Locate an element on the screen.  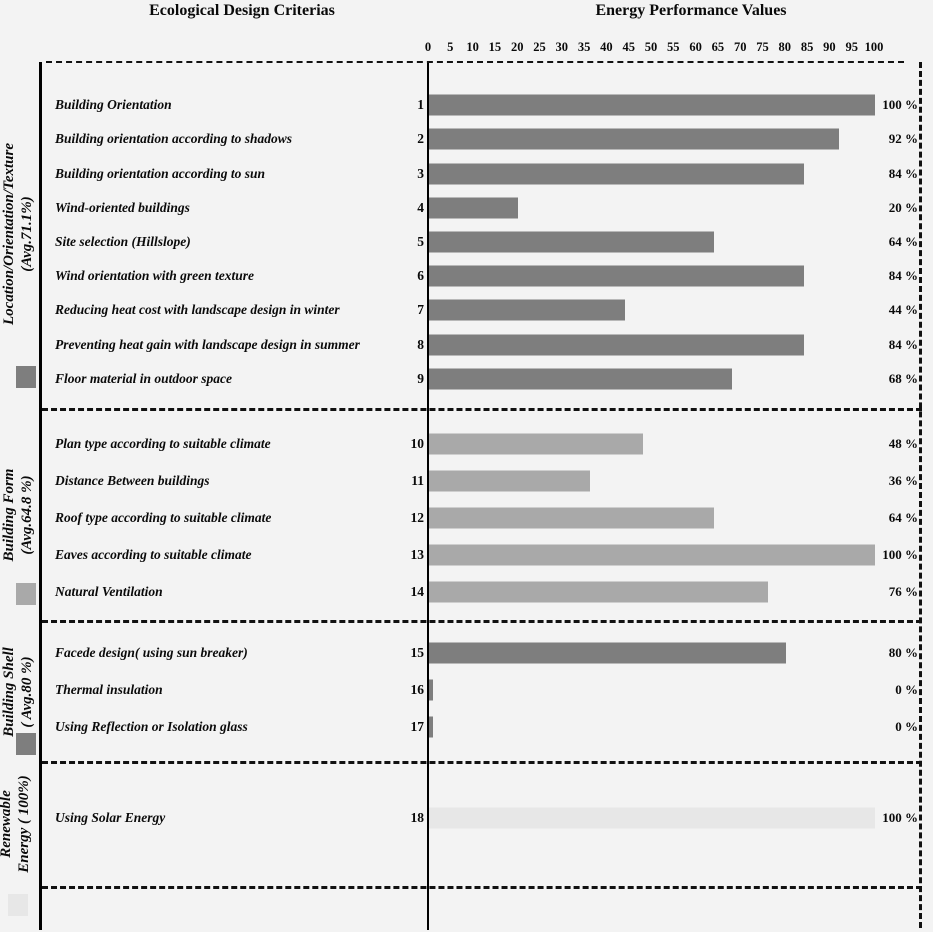
chart-row: Wind orientation with green texture 6 84 % is located at coordinates (483, 276).